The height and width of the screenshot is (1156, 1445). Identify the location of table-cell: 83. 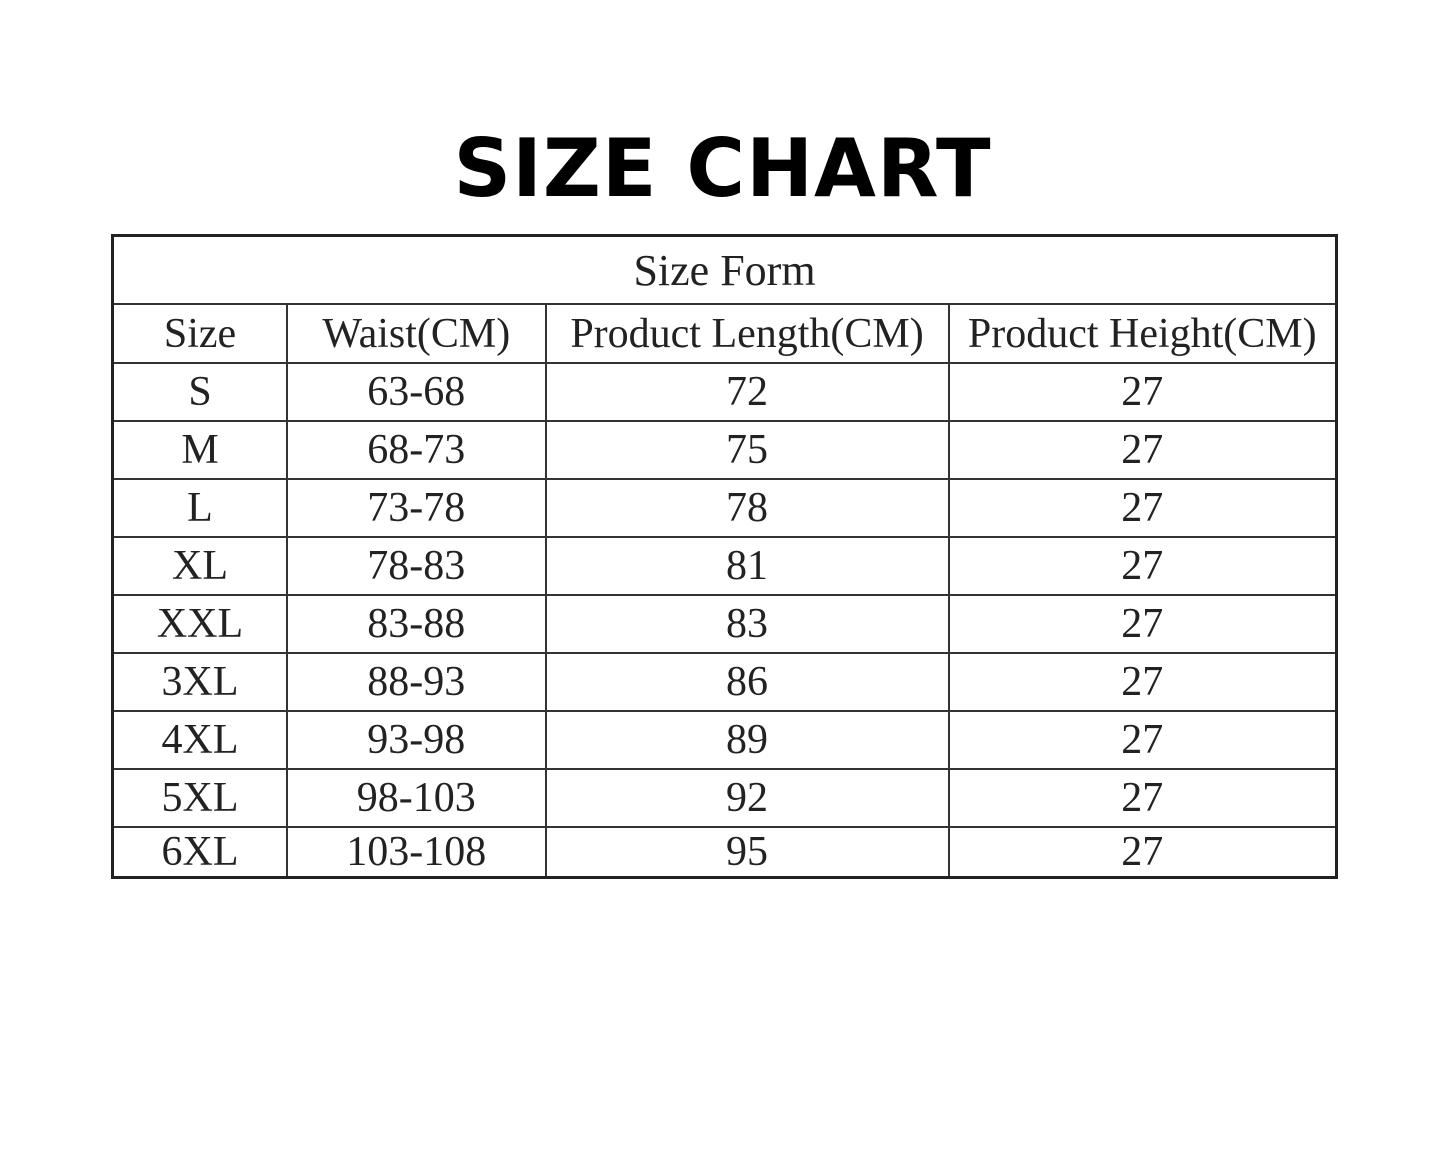
(747, 624).